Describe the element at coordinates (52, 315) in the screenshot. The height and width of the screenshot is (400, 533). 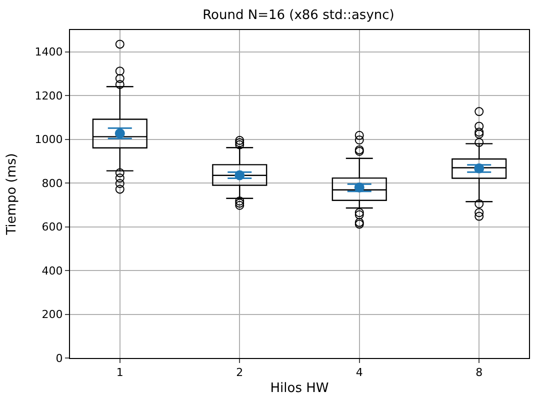
I see `y-tick-label: 200` at that location.